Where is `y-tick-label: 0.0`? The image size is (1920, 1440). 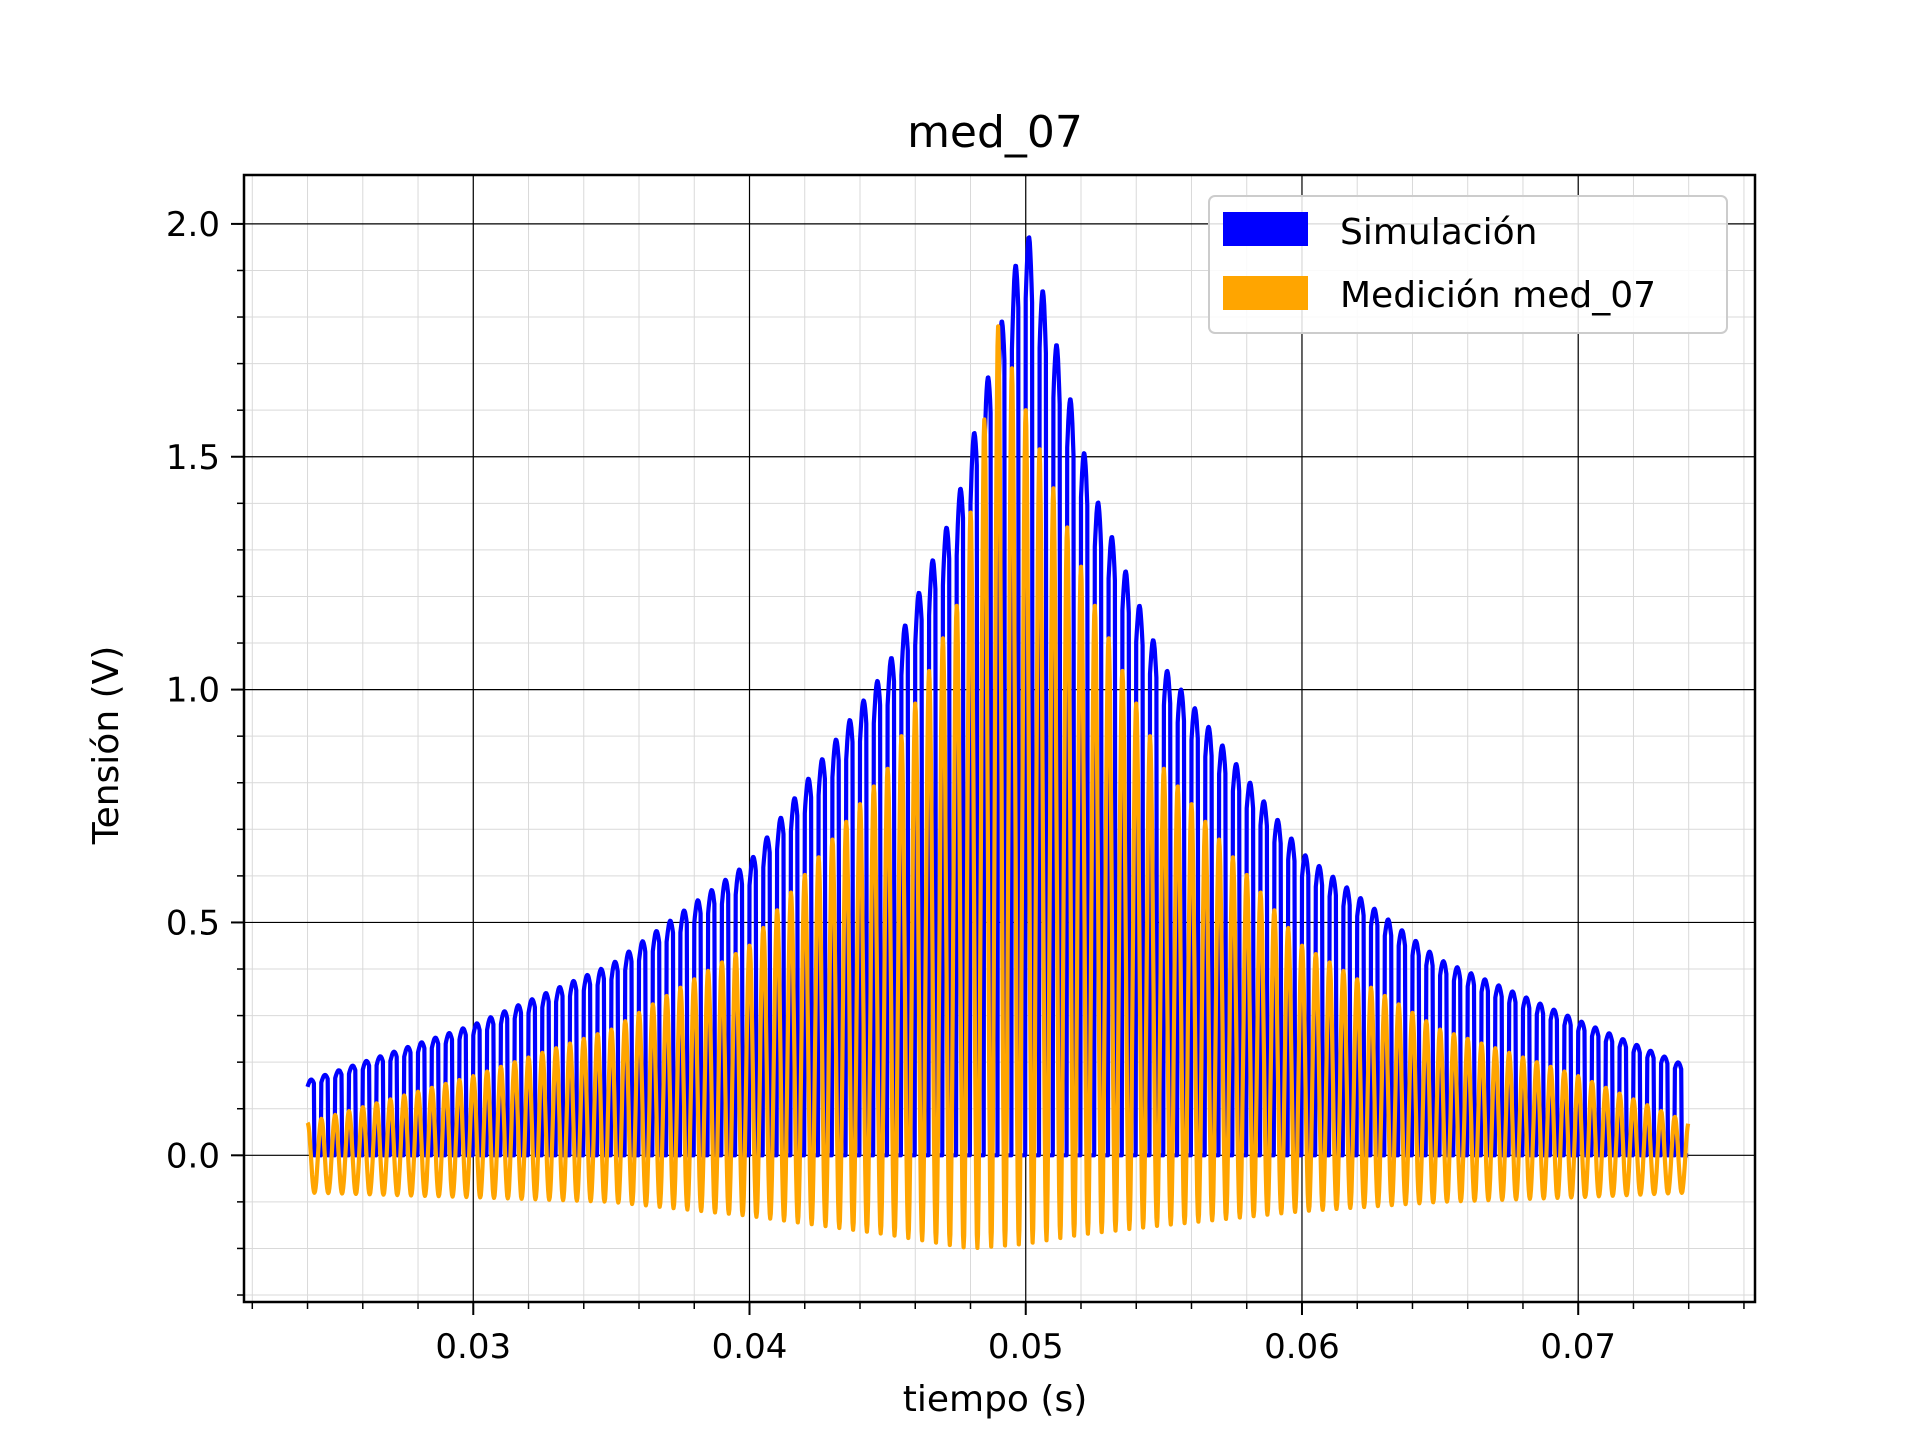
y-tick-label: 0.0 is located at coordinates (193, 1156).